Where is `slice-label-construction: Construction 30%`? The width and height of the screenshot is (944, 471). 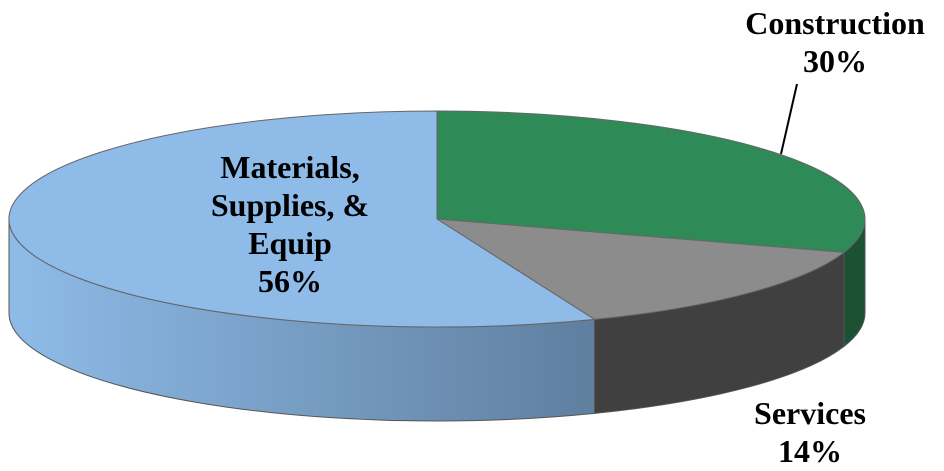 slice-label-construction: Construction 30% is located at coordinates (832, 42).